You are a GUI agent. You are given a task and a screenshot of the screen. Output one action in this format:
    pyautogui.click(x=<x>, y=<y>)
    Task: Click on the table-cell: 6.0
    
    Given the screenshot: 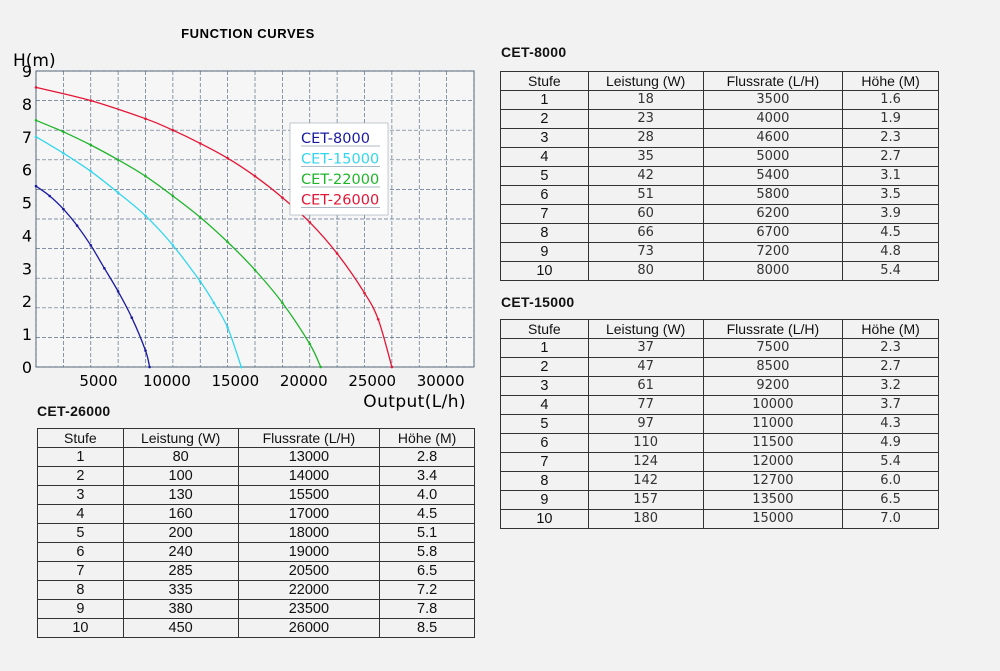 What is the action you would take?
    pyautogui.click(x=890, y=481)
    